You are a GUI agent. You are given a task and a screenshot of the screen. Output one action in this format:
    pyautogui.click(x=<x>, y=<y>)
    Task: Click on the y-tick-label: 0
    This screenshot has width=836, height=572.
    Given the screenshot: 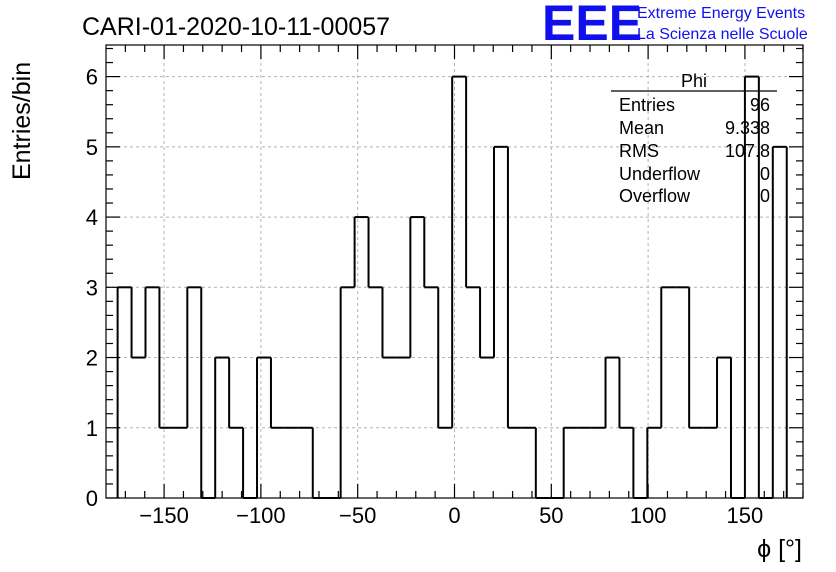 What is the action you would take?
    pyautogui.click(x=92, y=498)
    